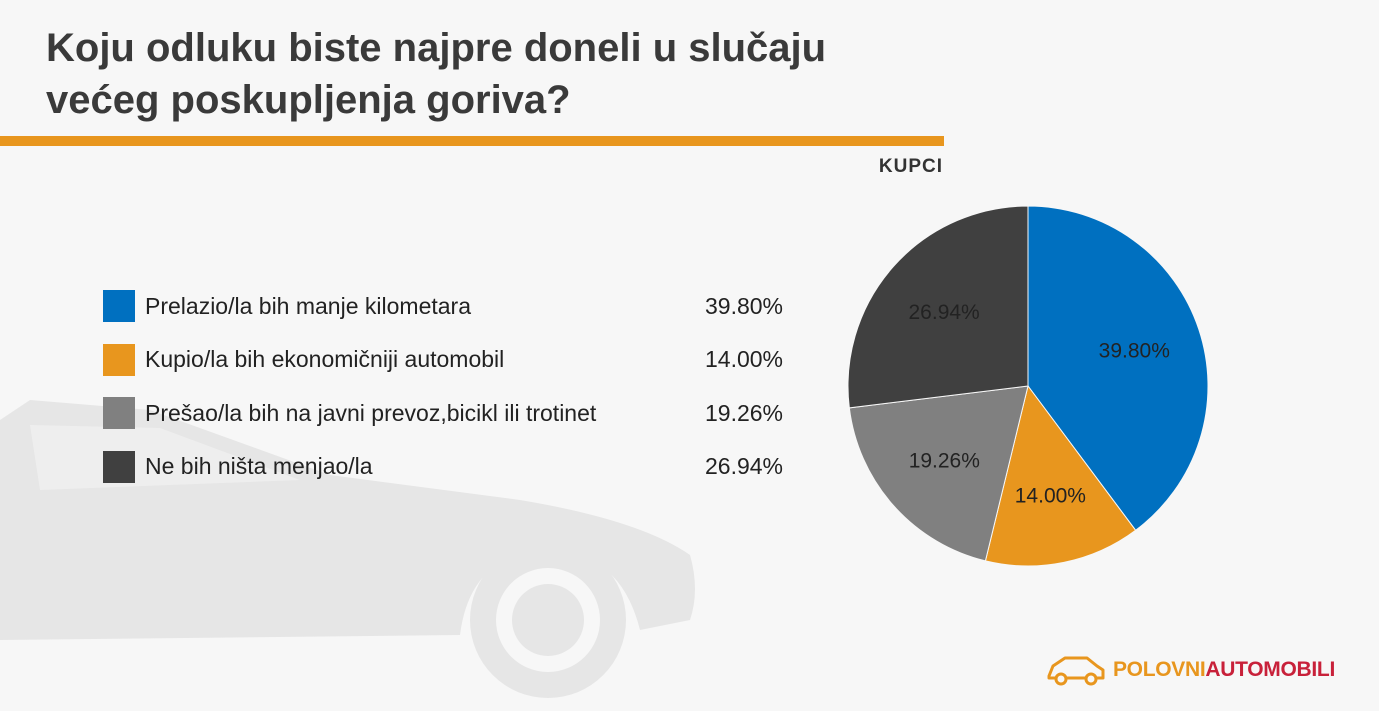 The width and height of the screenshot is (1379, 711). I want to click on car-logo-icon, so click(1076, 671).